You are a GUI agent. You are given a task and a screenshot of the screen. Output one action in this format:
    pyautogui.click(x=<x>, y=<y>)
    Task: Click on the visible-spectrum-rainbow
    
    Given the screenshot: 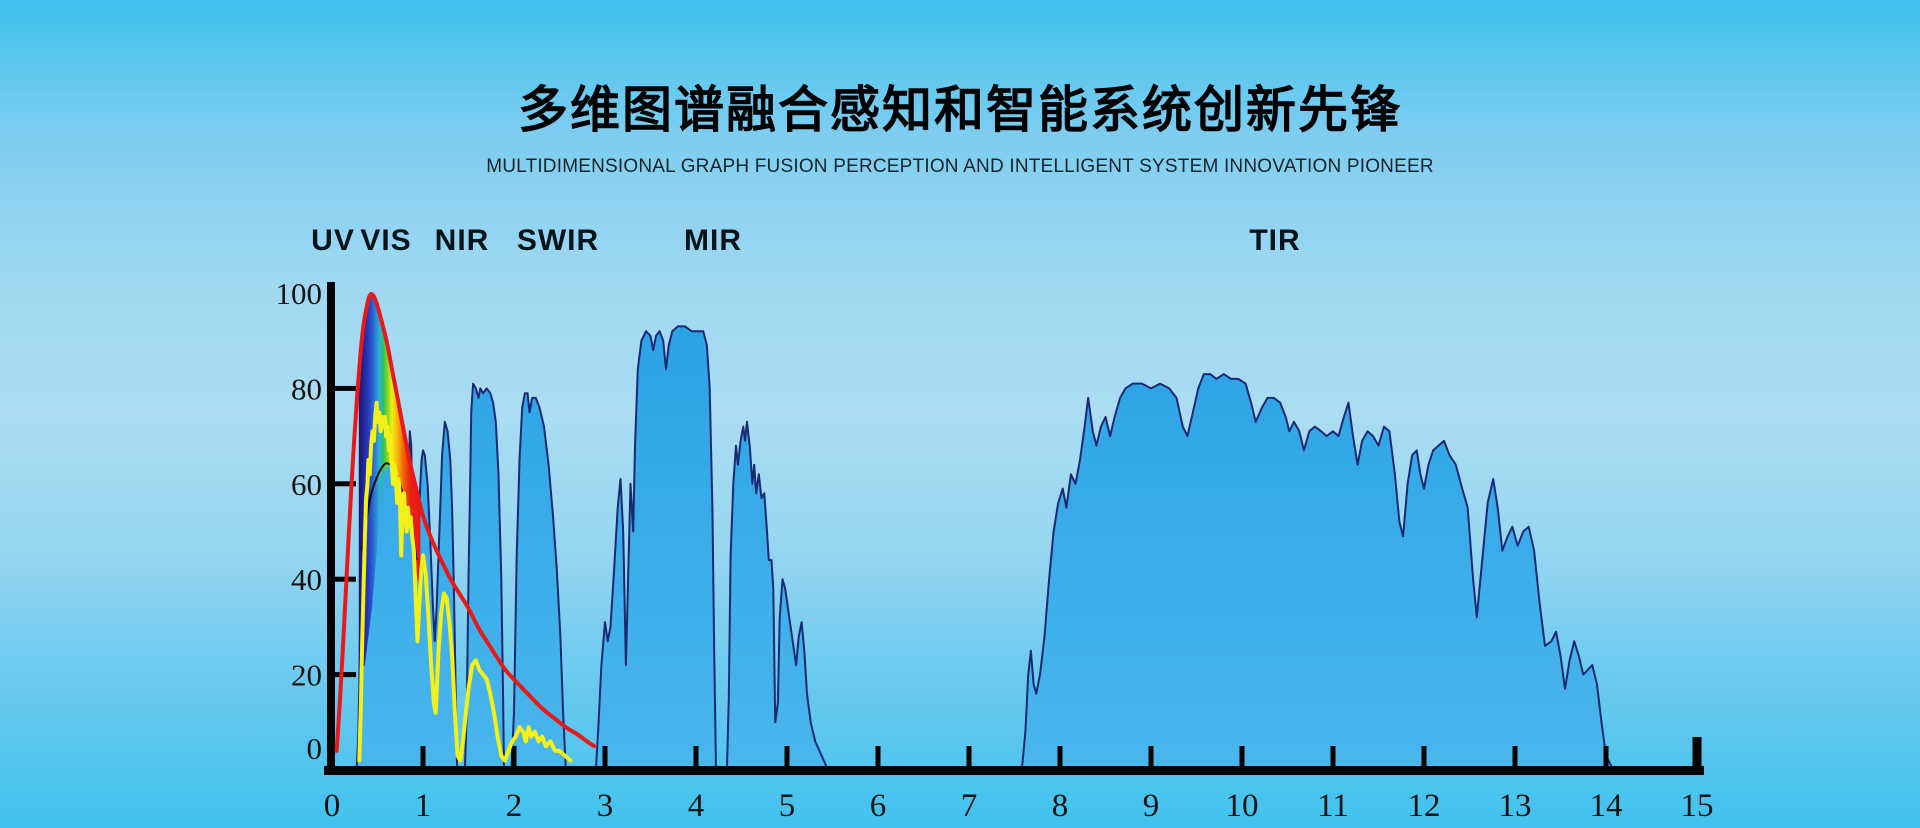 What is the action you would take?
    pyautogui.click(x=389, y=484)
    